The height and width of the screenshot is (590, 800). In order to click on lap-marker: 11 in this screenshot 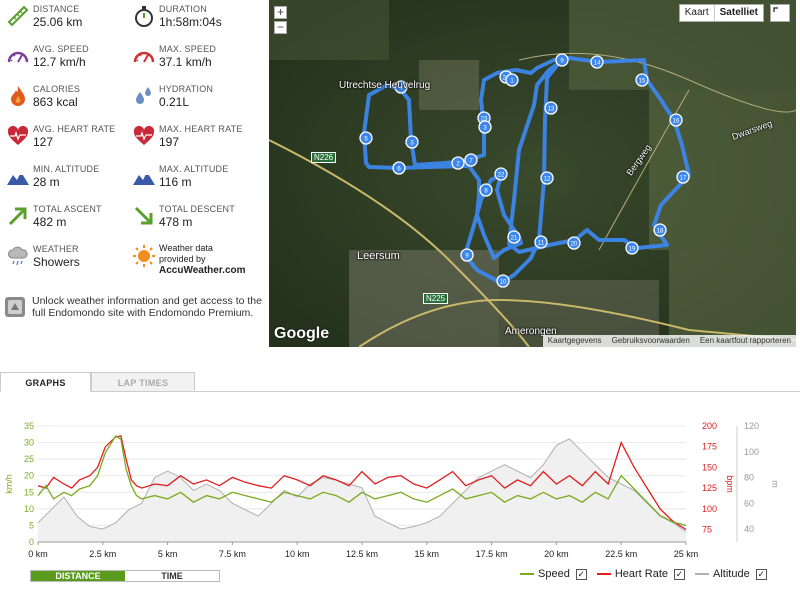, I will do `click(541, 242)`.